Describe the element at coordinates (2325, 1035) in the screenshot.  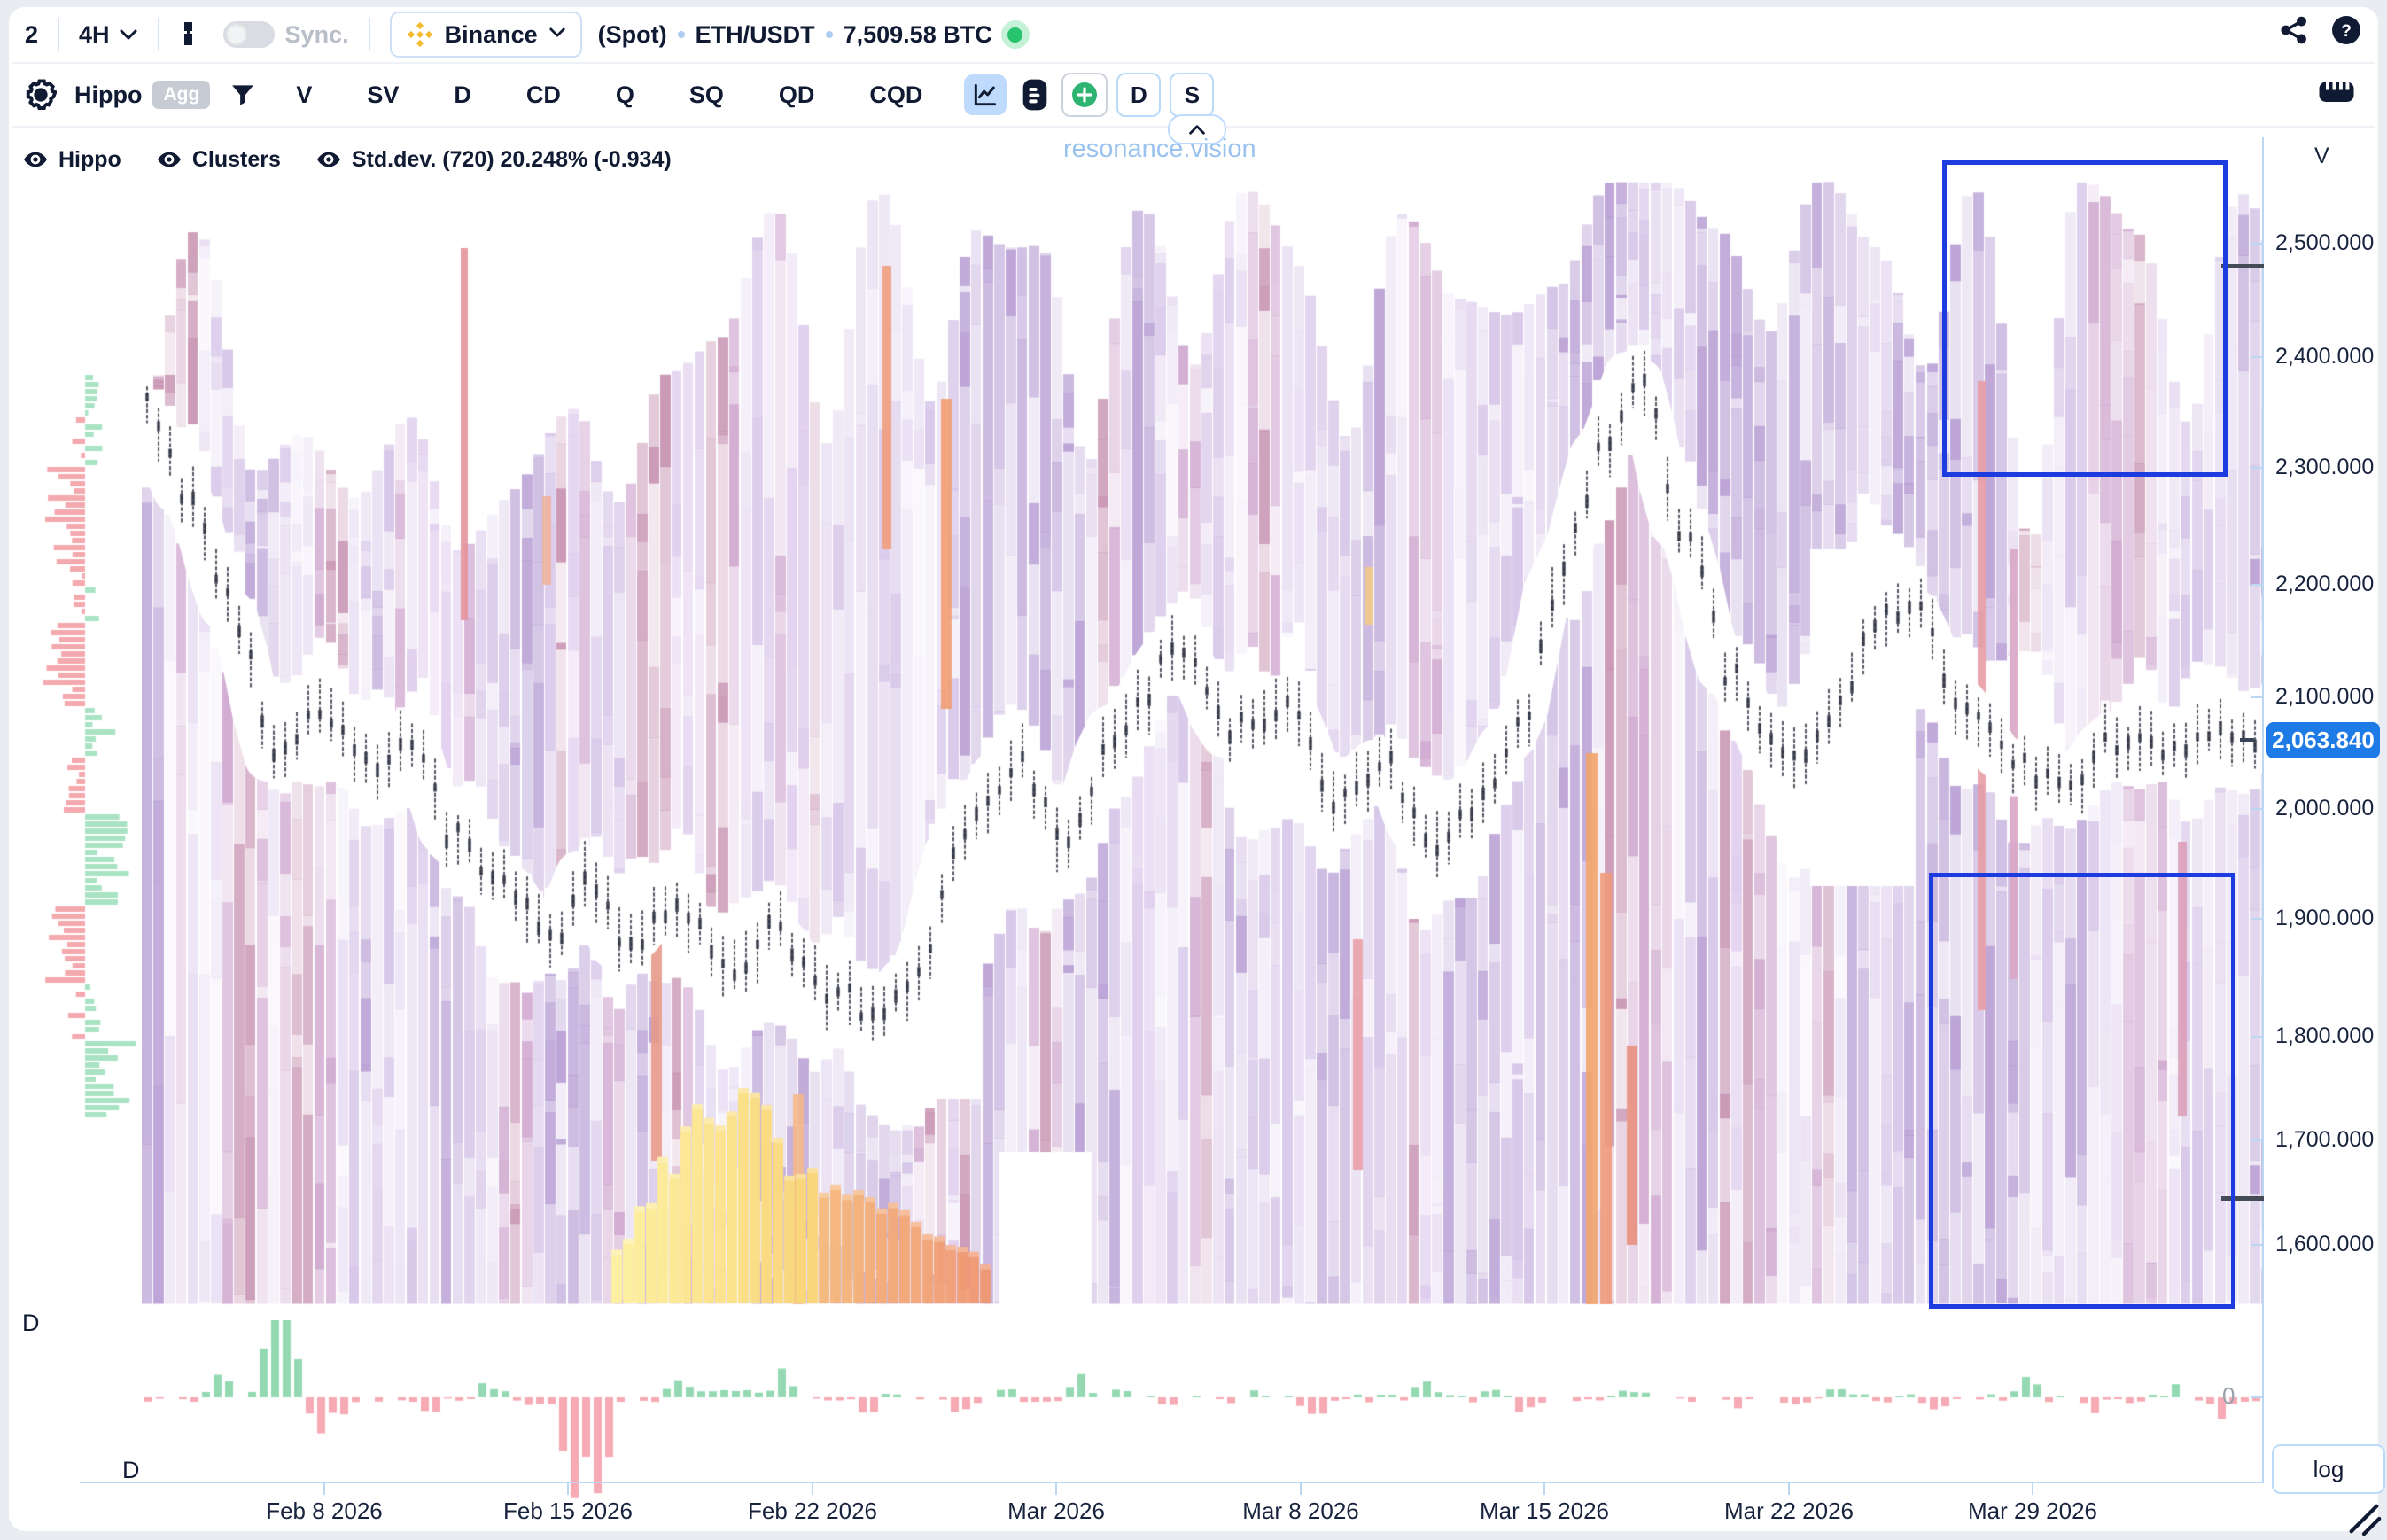
I see `price-tick-label: 1,800.000` at that location.